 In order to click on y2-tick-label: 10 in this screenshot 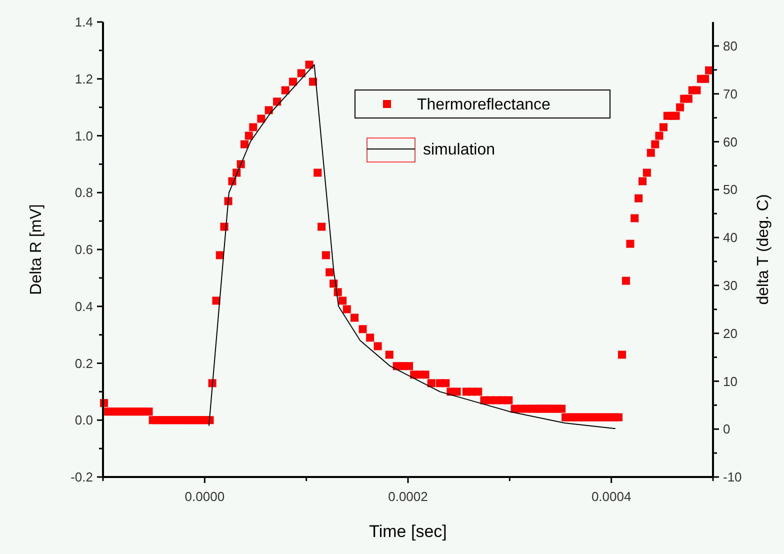, I will do `click(730, 381)`.